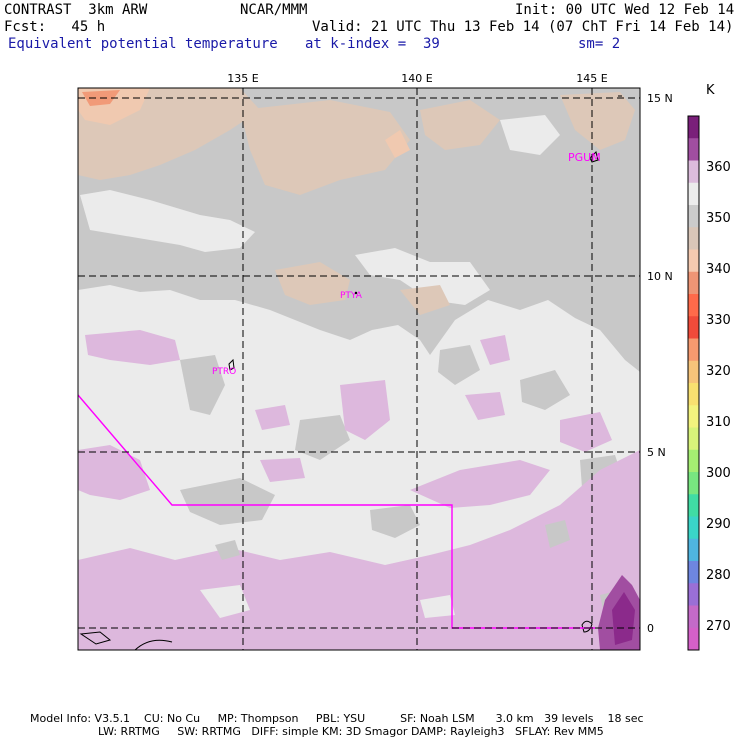 This screenshot has height=740, width=740. I want to click on init-time: Init: 00 UTC Wed 12 Feb 14, so click(625, 10).